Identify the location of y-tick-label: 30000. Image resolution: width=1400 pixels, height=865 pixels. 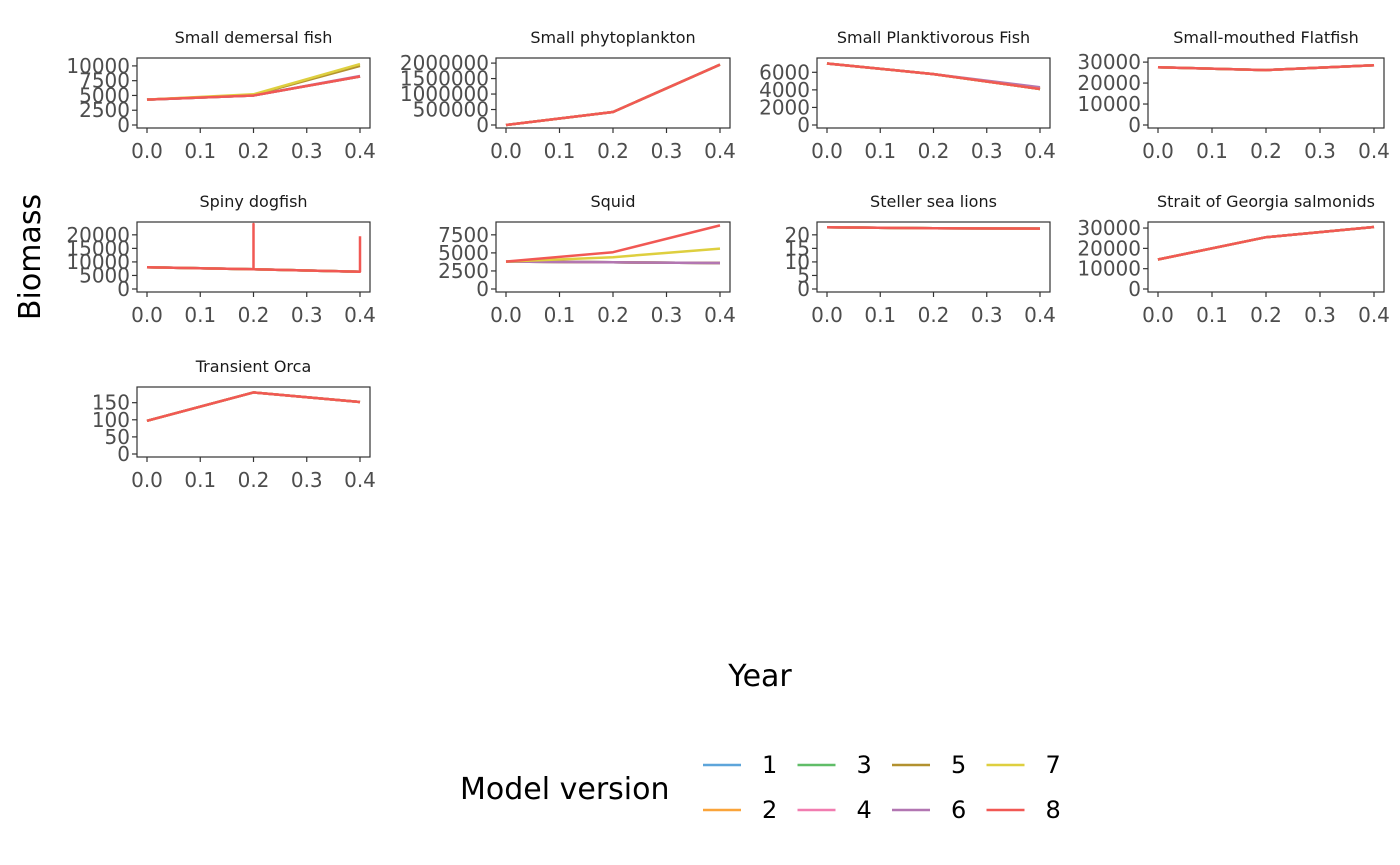
(1109, 228).